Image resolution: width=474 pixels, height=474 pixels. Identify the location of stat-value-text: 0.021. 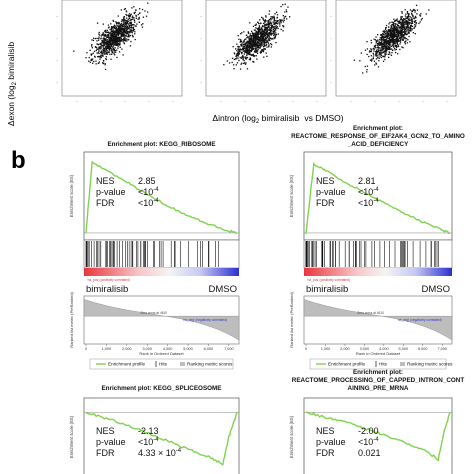
(369, 453).